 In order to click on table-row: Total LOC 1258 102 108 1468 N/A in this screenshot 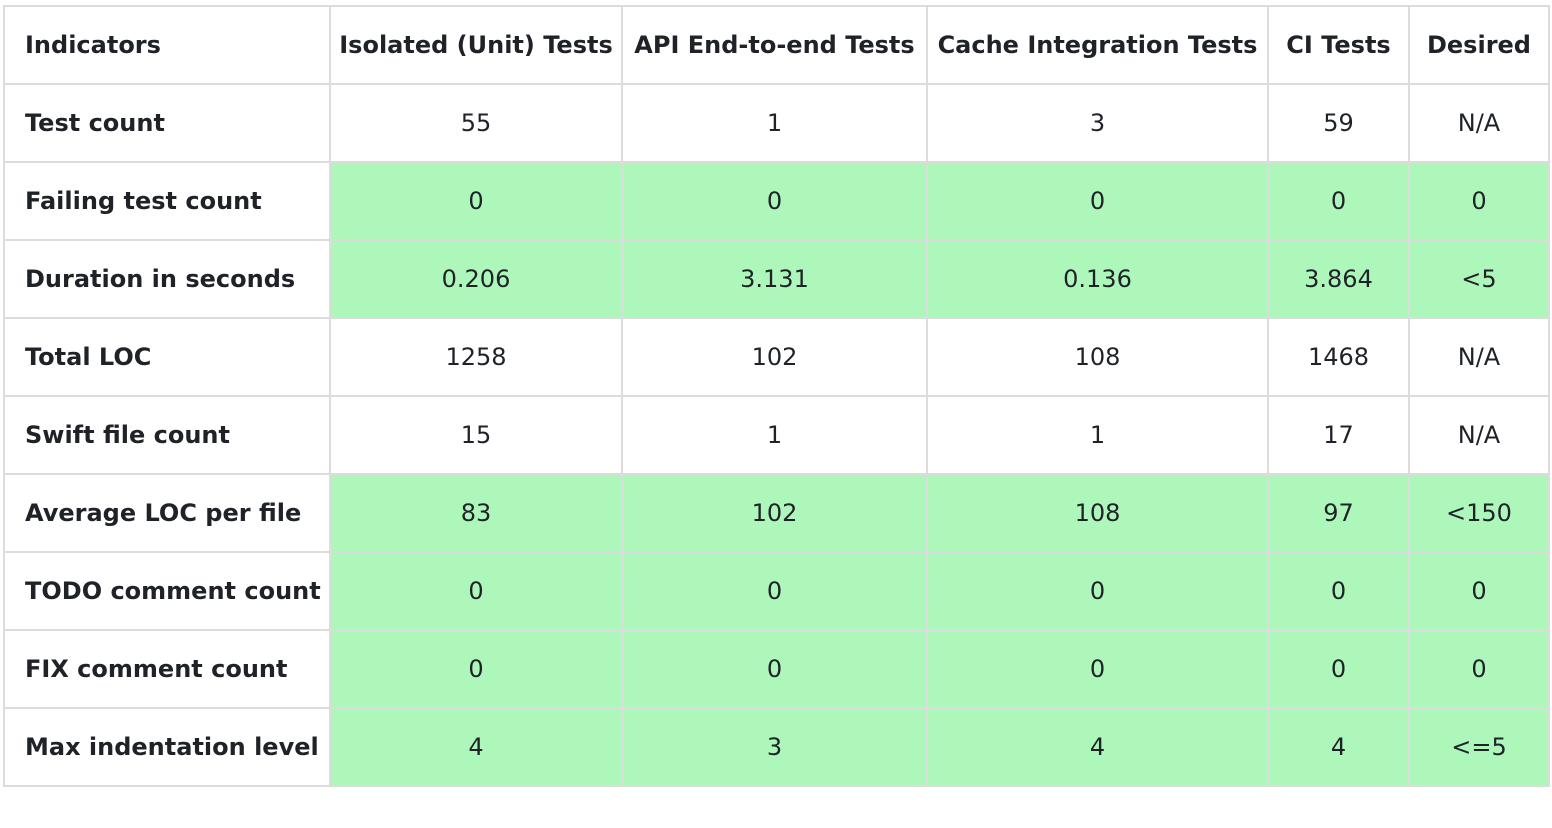, I will do `click(776, 357)`.